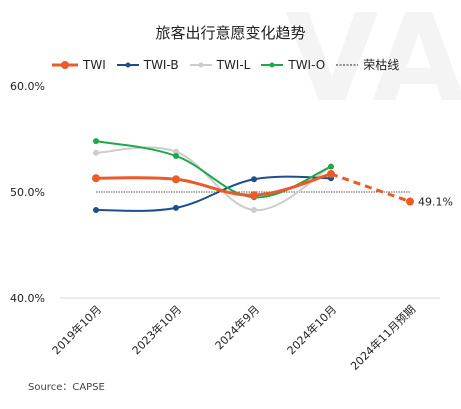 This screenshot has width=461, height=409. What do you see at coordinates (27, 192) in the screenshot?
I see `y-tick-label: 50.0%` at bounding box center [27, 192].